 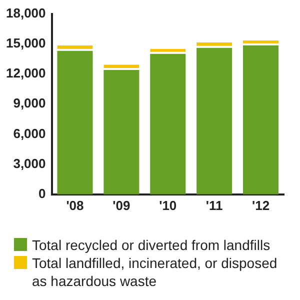 What do you see at coordinates (214, 205) in the screenshot?
I see `x-tick-label: '11` at bounding box center [214, 205].